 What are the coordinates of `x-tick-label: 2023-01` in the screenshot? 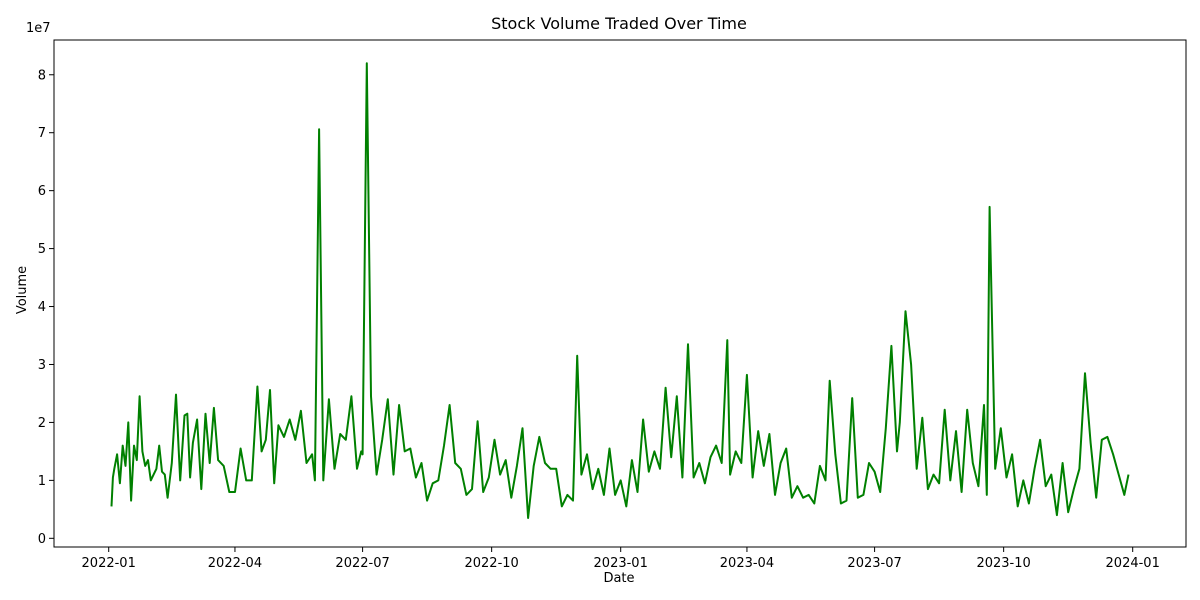 It's located at (621, 563).